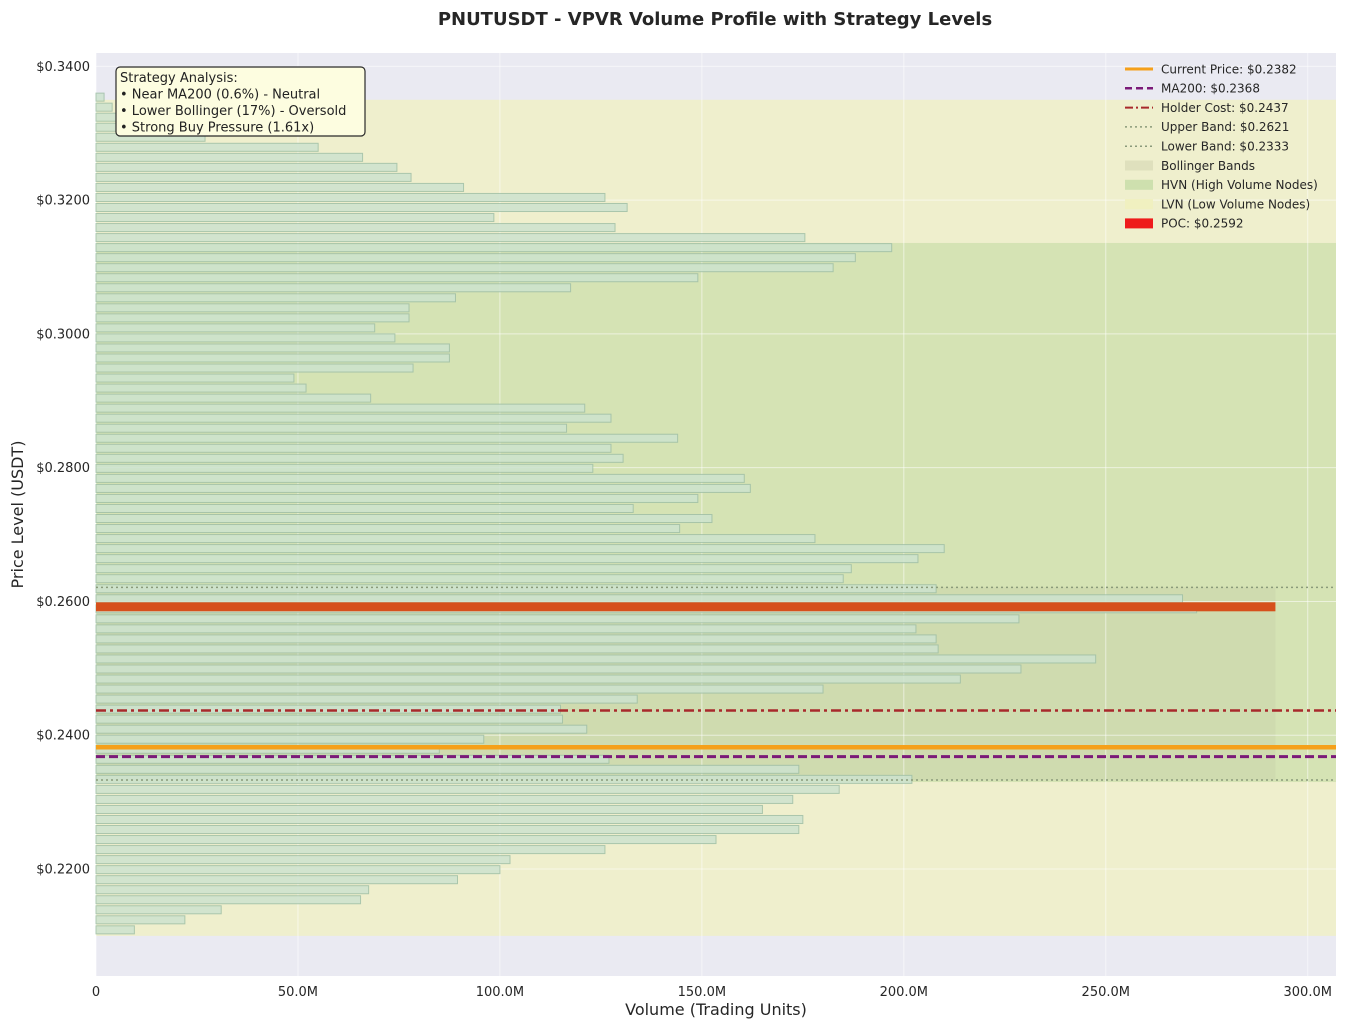 The height and width of the screenshot is (1033, 1345). I want to click on x-axis-ticks: 0 50.0M 100.0M 150.0M 200.0M 250.0M 300.0M, so click(712, 992).